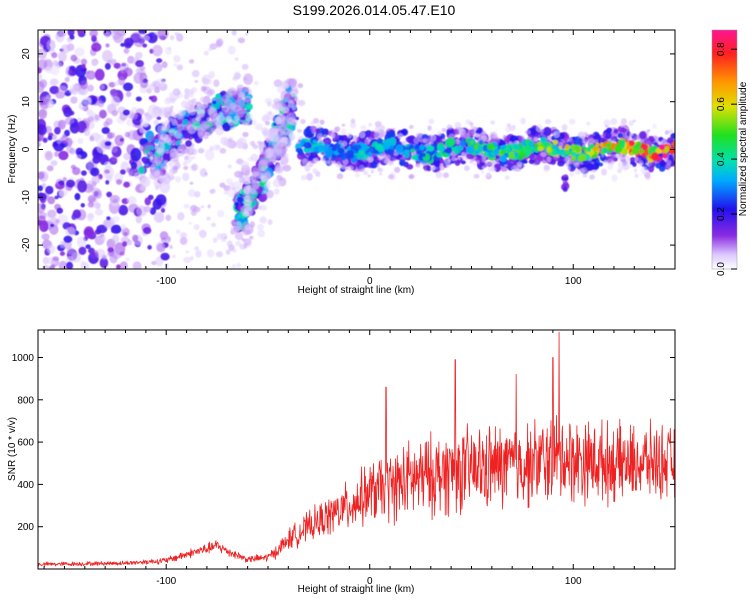 The image size is (750, 600). Describe the element at coordinates (721, 104) in the screenshot. I see `colorbar-tick-label: 0.6` at that location.